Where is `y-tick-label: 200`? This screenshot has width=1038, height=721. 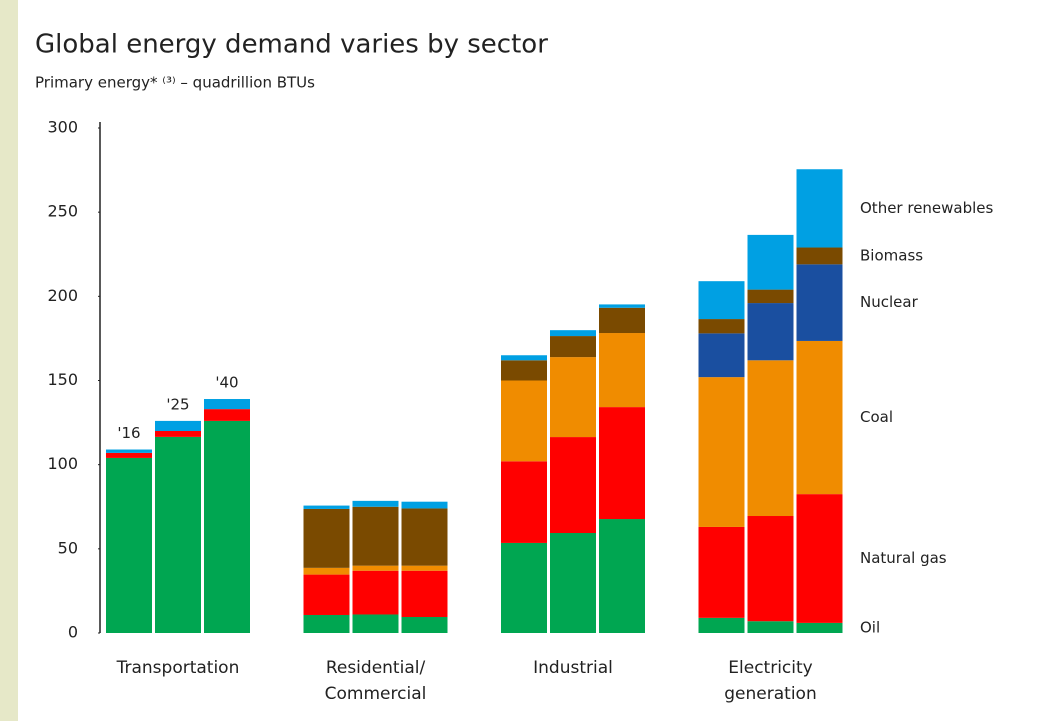 y-tick-label: 200 is located at coordinates (62, 295).